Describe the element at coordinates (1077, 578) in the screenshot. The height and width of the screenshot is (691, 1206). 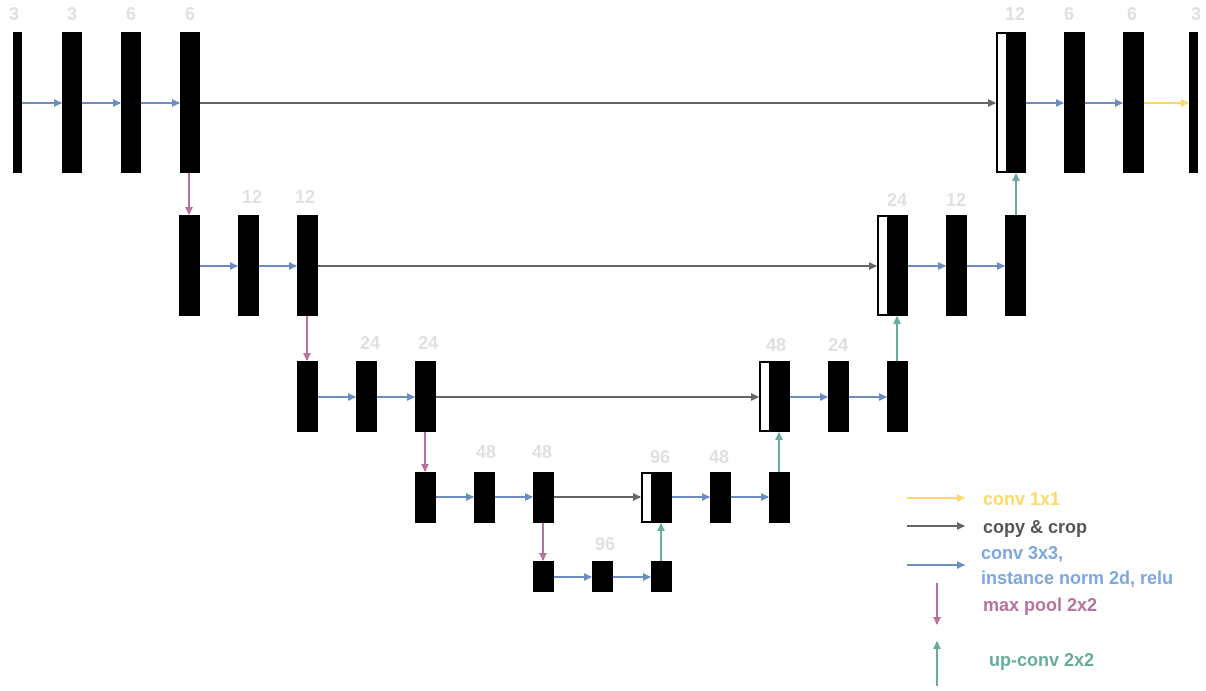
I see `legend-conv3x3-label-2: instance norm 2d, relu` at that location.